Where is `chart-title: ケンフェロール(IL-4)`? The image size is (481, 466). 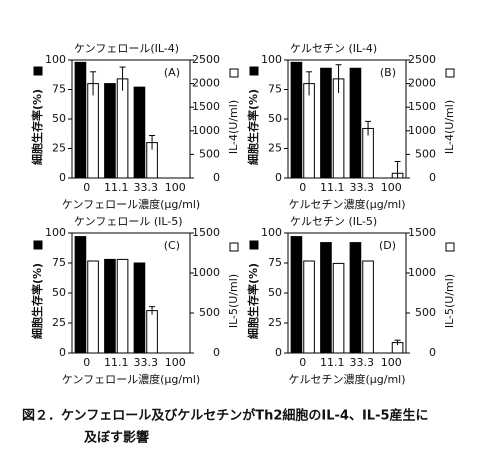 chart-title: ケンフェロール(IL-4) is located at coordinates (126, 48).